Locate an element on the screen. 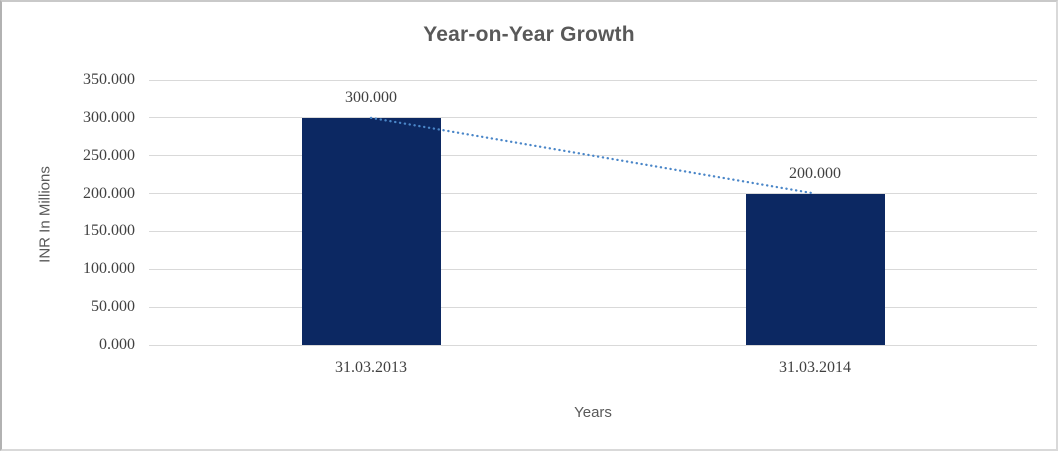 The height and width of the screenshot is (451, 1058). y-tick-label: 0.000 is located at coordinates (117, 344).